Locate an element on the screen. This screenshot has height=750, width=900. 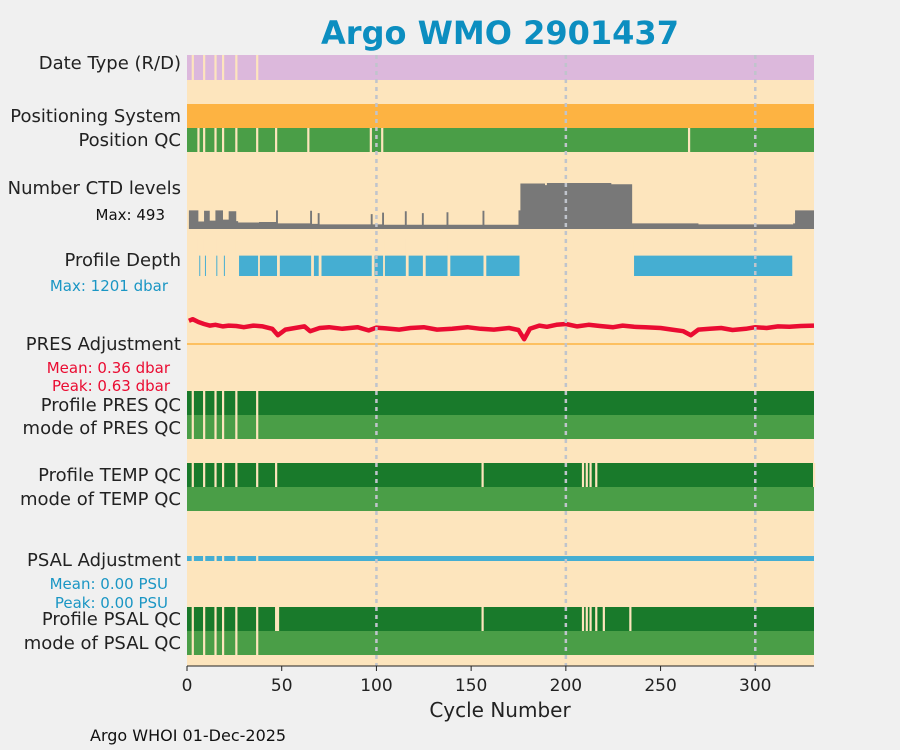
depth-max-label: Max: 1201 dbar is located at coordinates (109, 286).